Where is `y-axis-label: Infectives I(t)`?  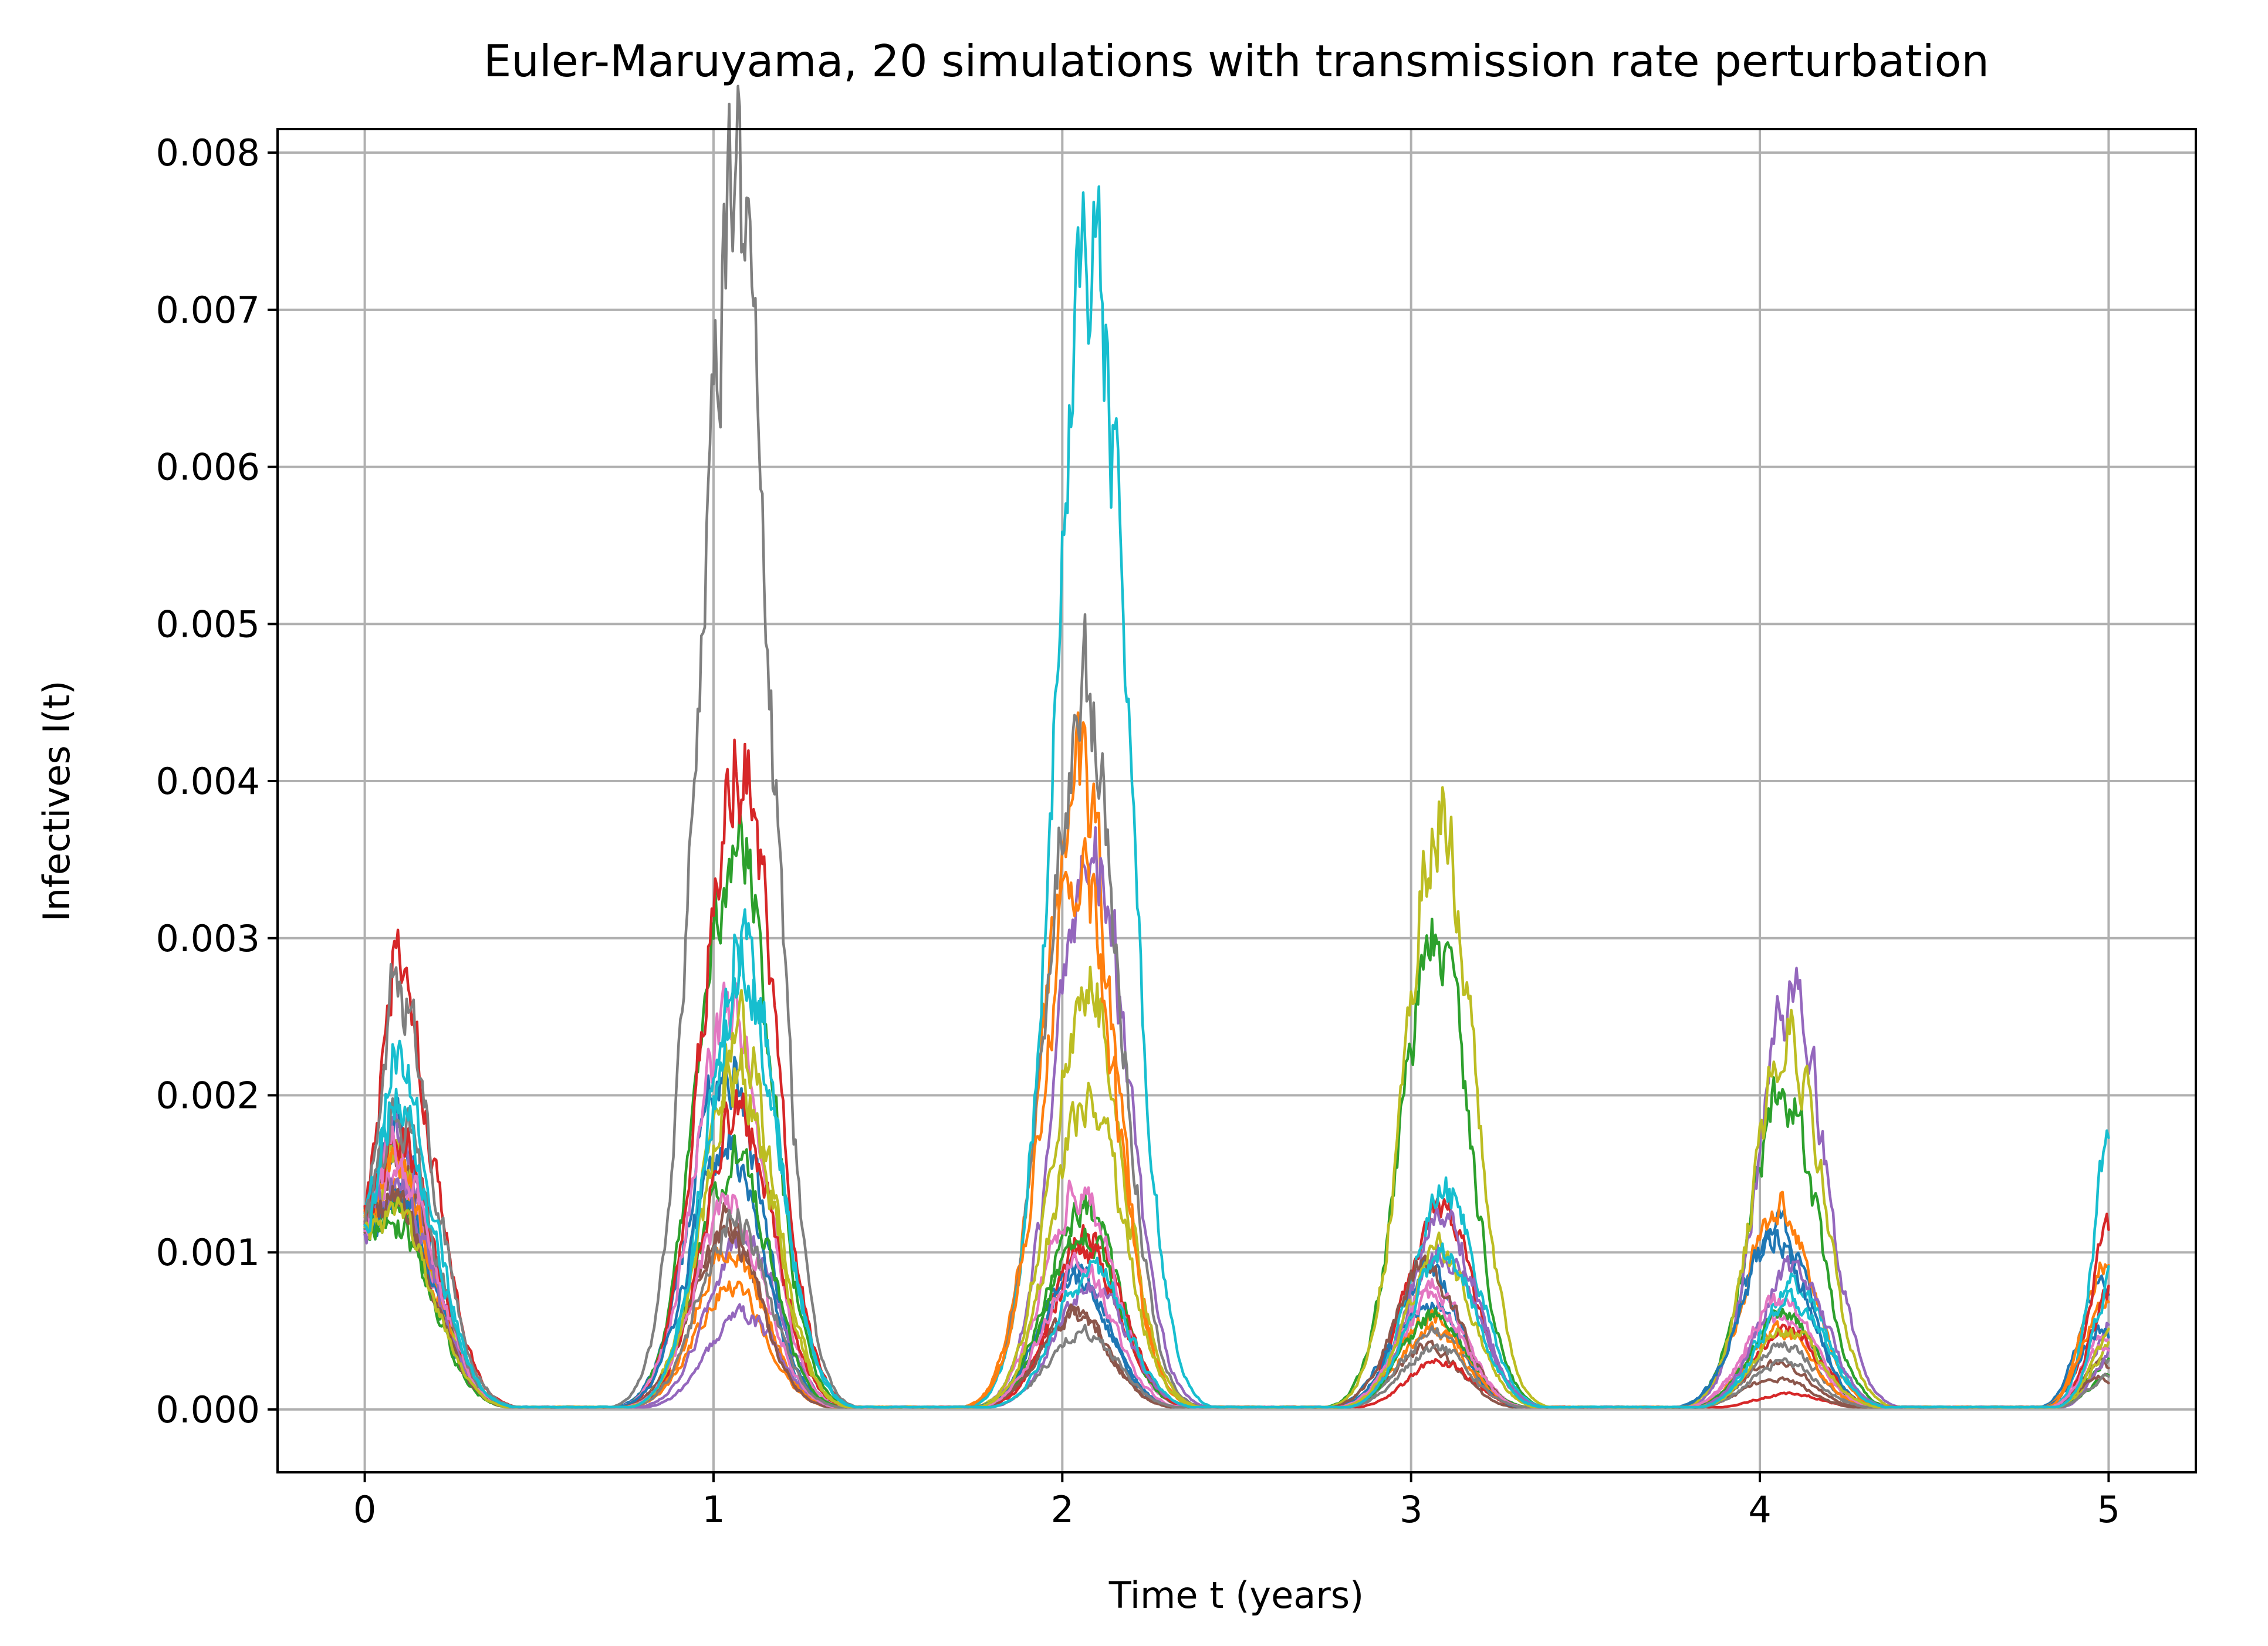 y-axis-label: Infectives I(t) is located at coordinates (56, 801).